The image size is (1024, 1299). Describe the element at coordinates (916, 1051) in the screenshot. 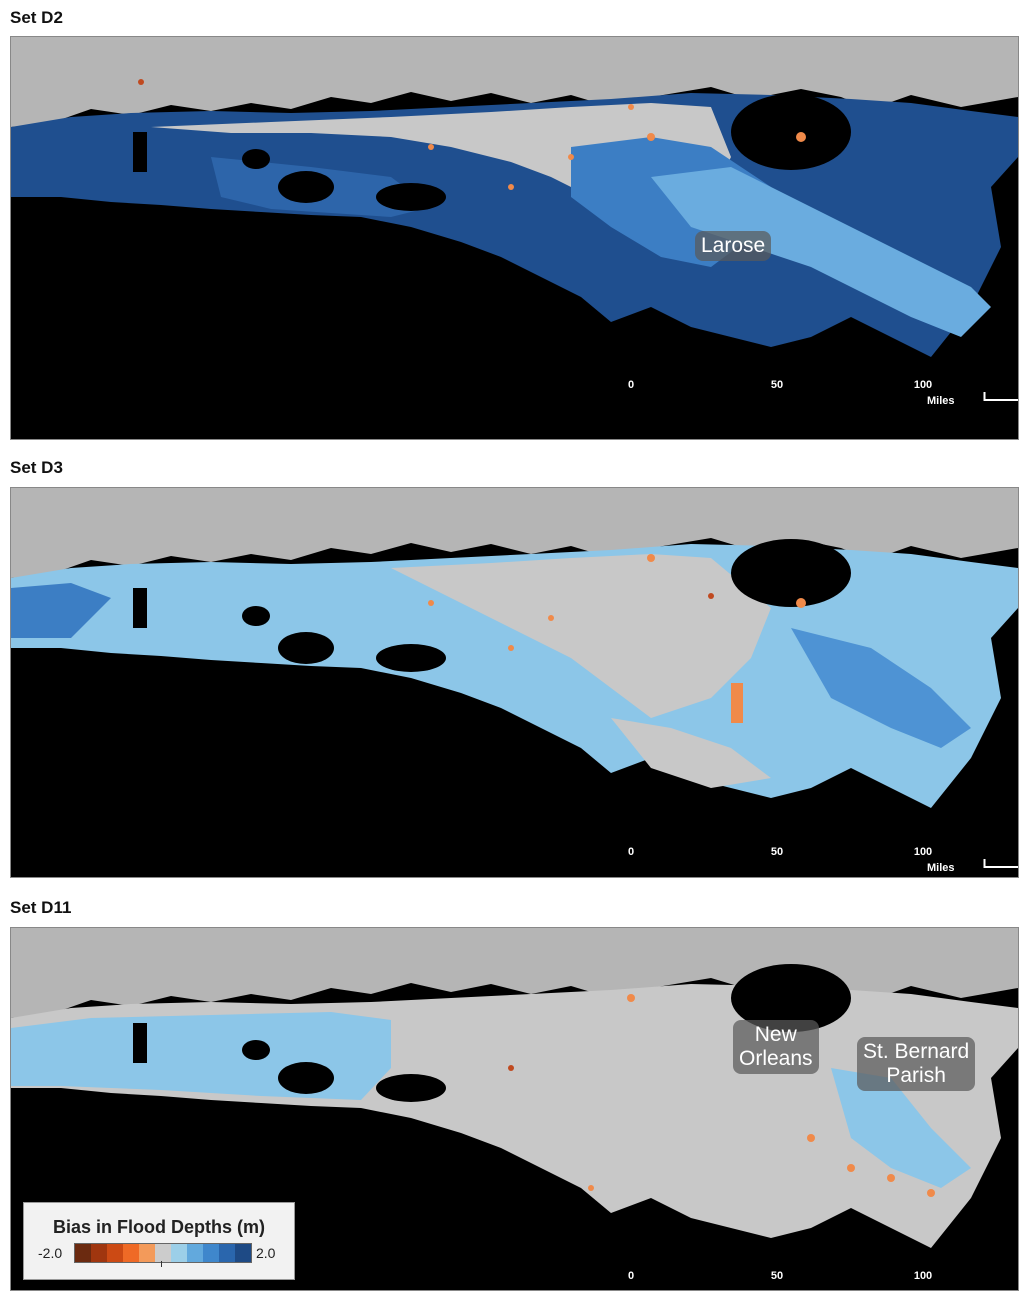

I see `label-st-bernard-line1: St. Bernard` at that location.